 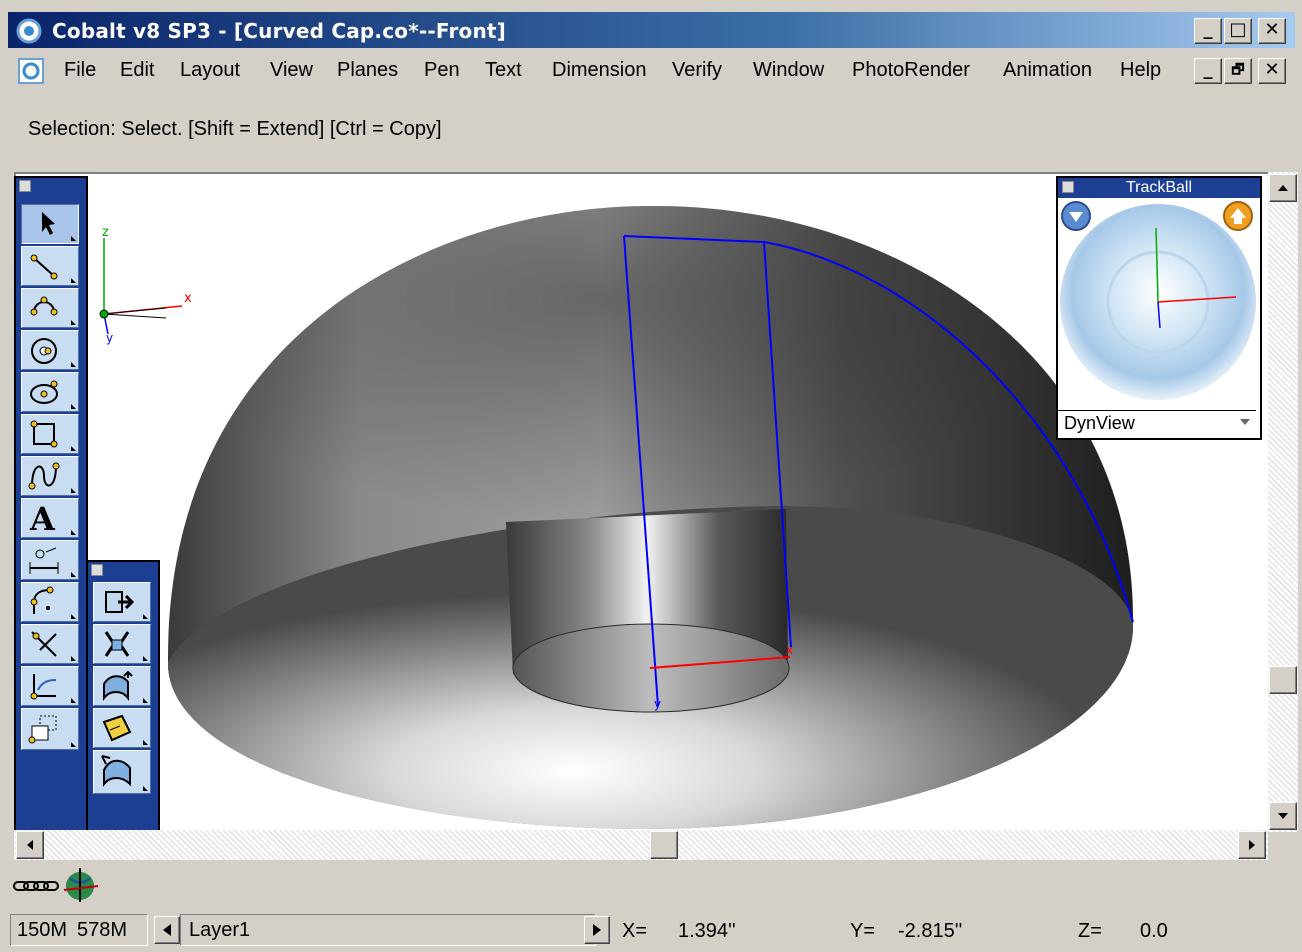 I want to click on menu-verify: Verify, so click(x=697, y=70).